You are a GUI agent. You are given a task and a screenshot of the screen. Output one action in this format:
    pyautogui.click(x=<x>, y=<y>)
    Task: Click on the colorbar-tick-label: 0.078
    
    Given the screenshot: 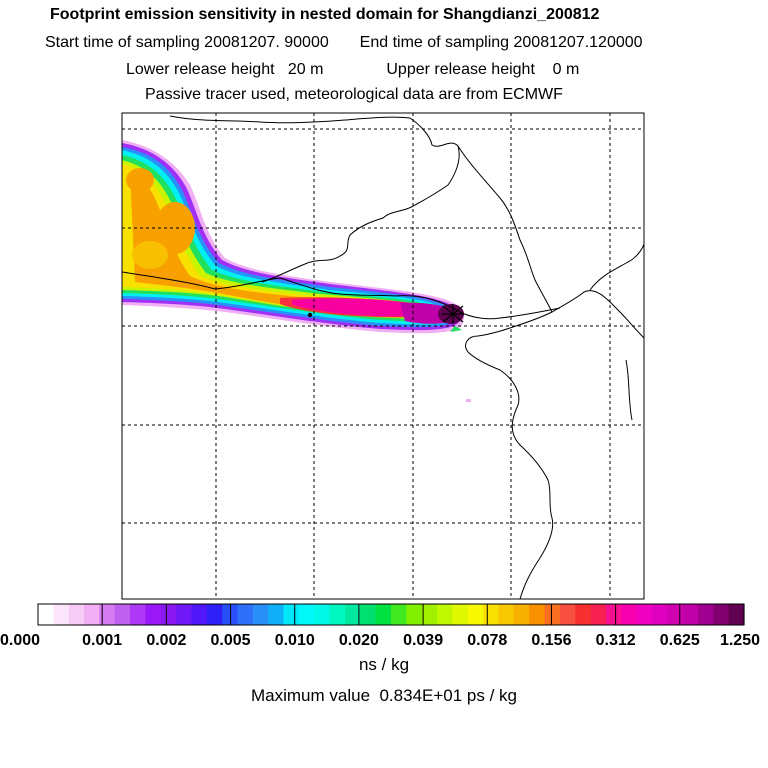 What is the action you would take?
    pyautogui.click(x=487, y=640)
    